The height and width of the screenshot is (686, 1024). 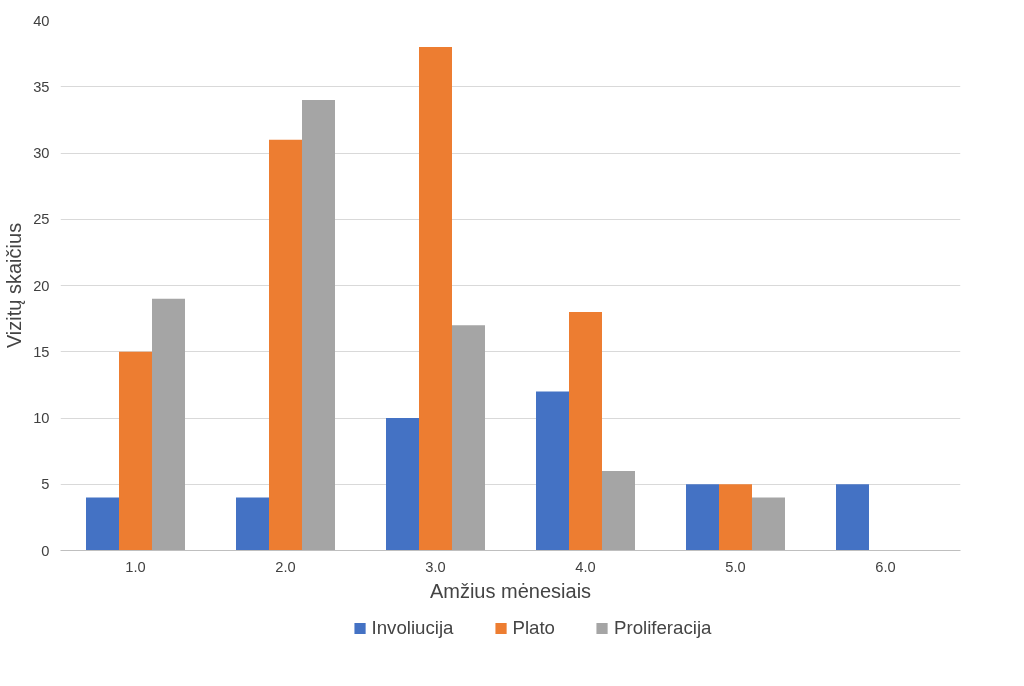 I want to click on y-tick-label: 15, so click(x=41, y=351).